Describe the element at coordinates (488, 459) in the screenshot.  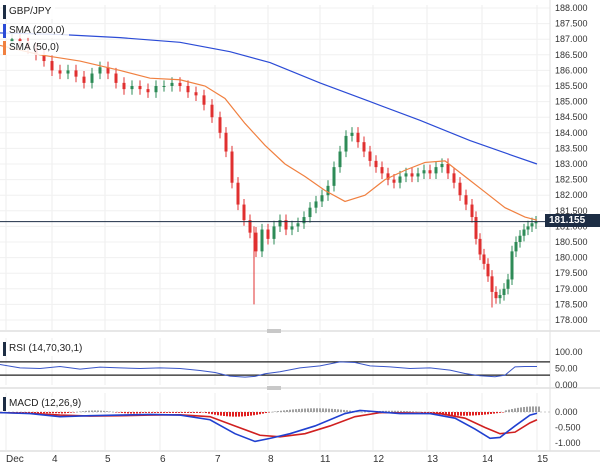
I see `x-tick-label: 14` at that location.